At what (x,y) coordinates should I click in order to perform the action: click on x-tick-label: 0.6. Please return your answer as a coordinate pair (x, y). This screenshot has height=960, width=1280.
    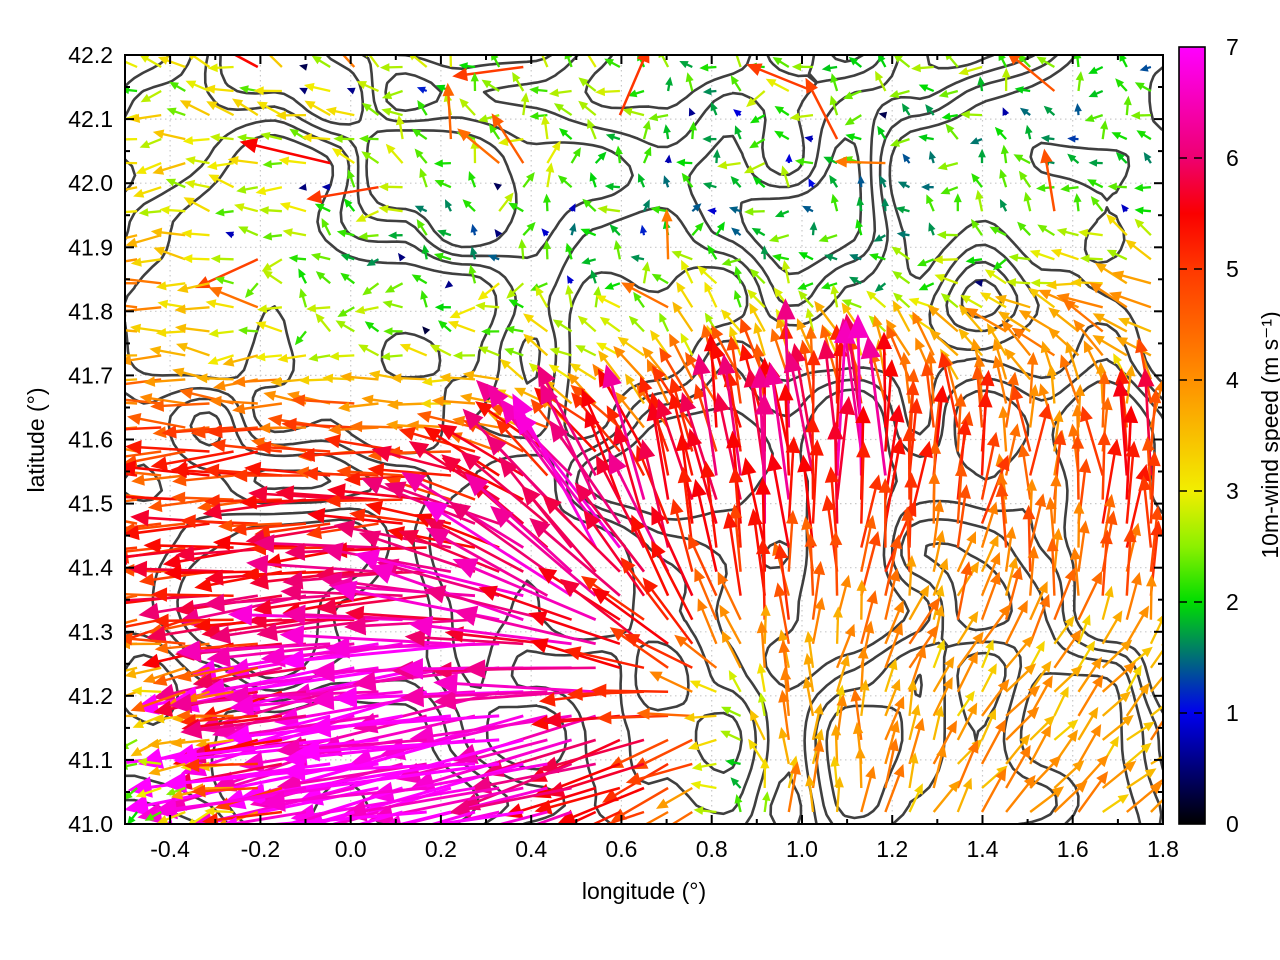
    Looking at the image, I should click on (621, 849).